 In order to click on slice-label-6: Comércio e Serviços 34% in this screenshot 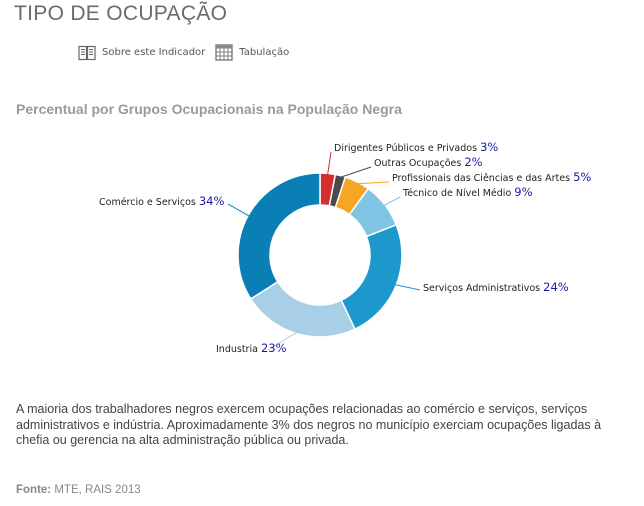, I will do `click(161, 201)`.